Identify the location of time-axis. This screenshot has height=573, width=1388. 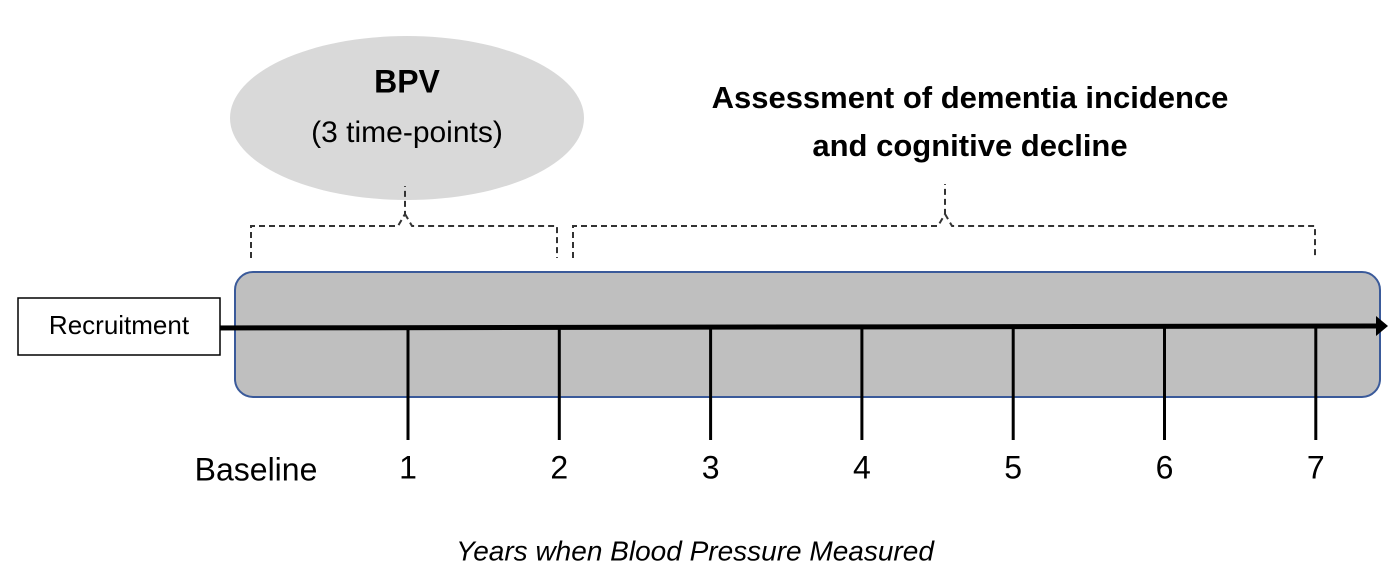
(790, 327).